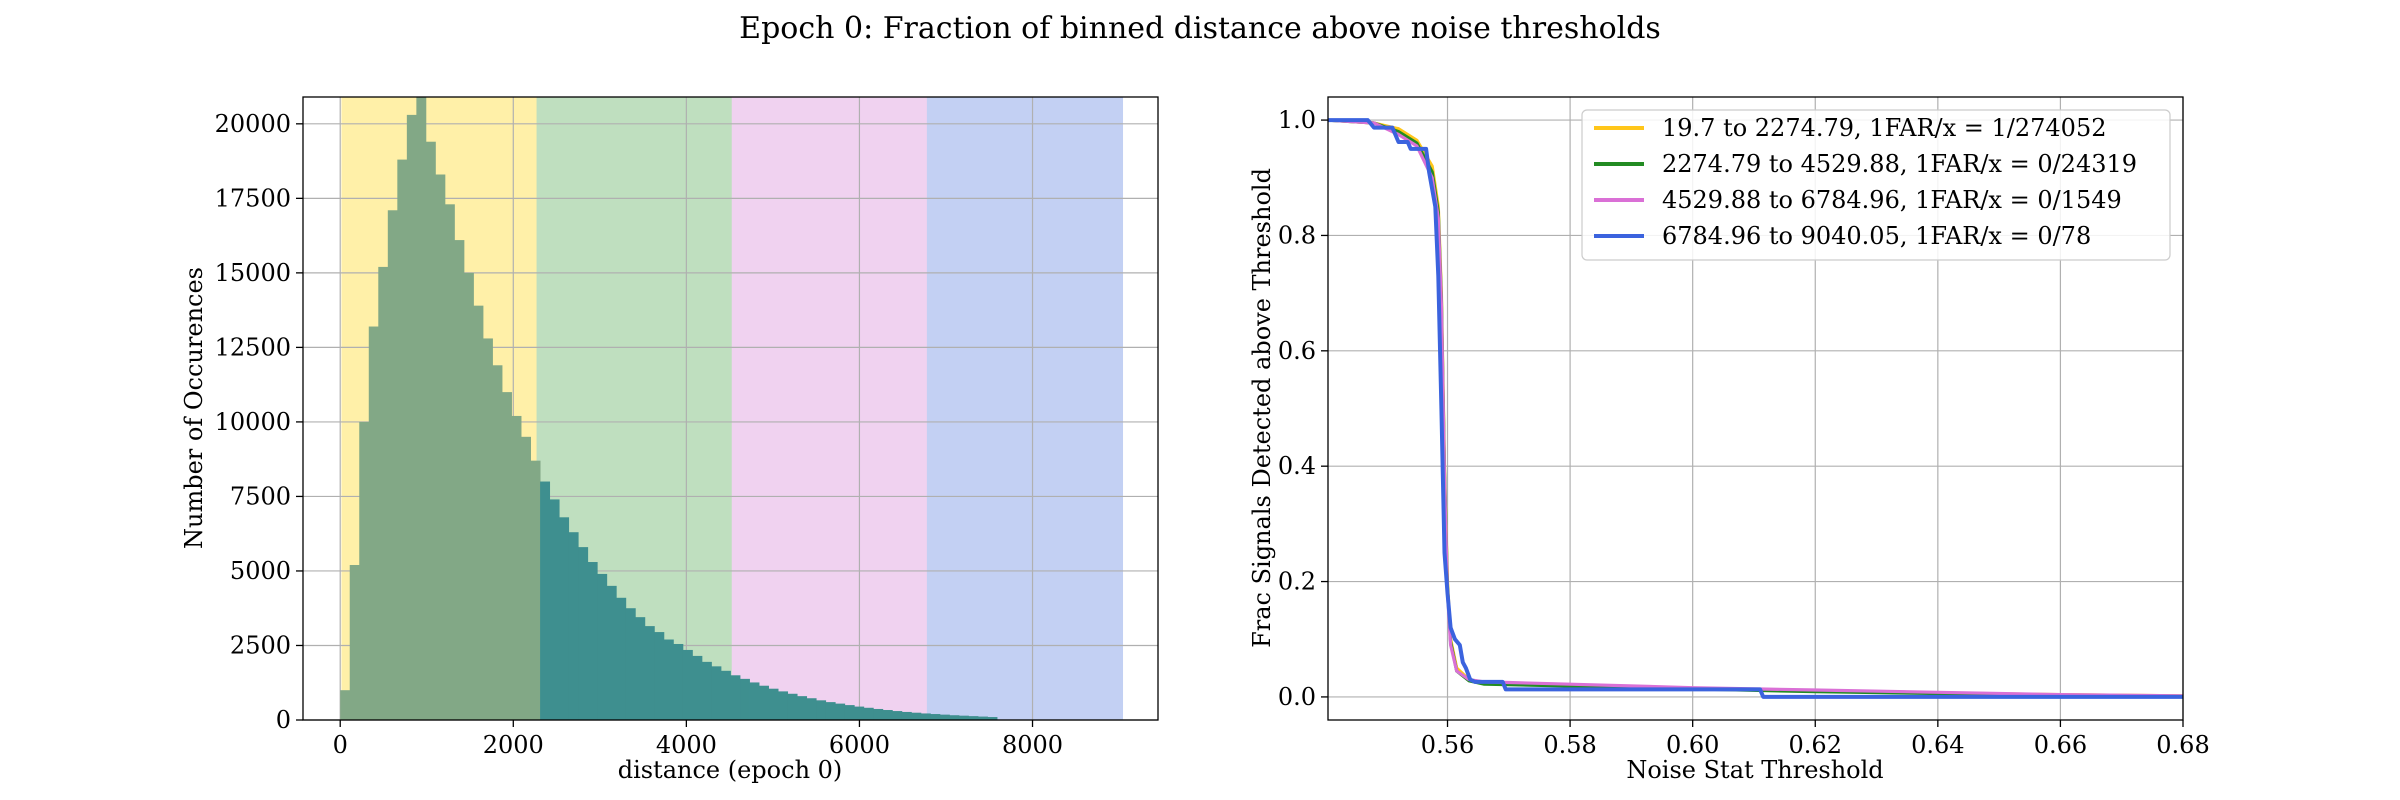  Describe the element at coordinates (730, 770) in the screenshot. I see `histogram-x-label: distance (epoch 0)` at that location.